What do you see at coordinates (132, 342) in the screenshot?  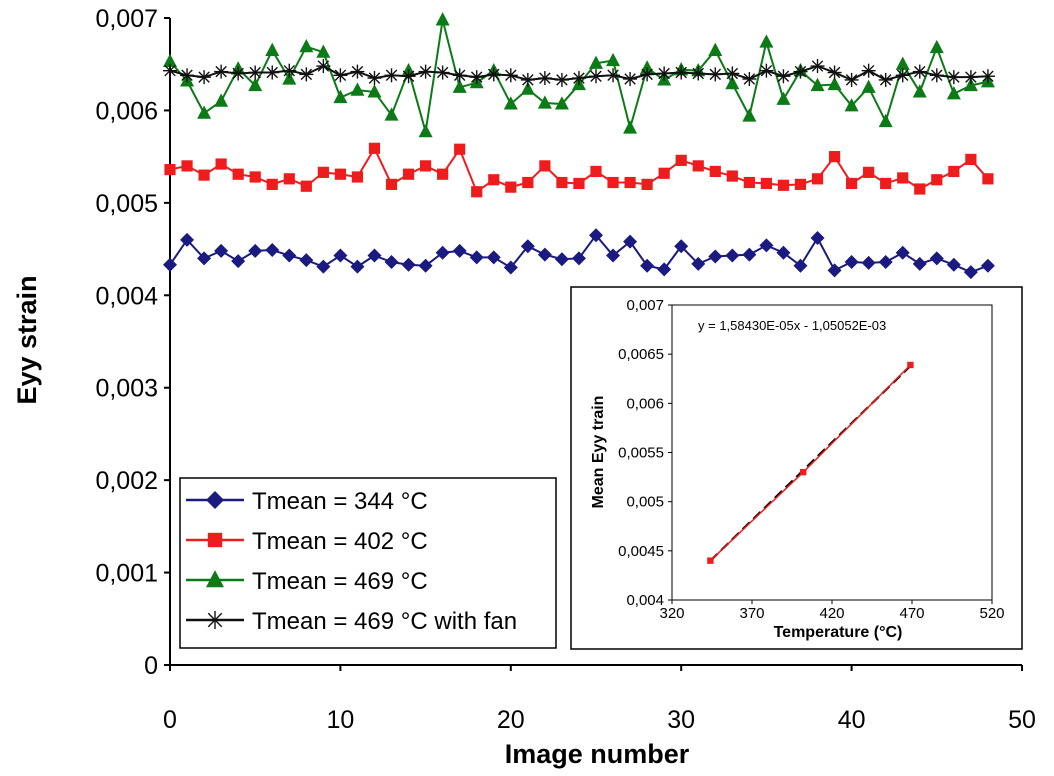 I see `main-y-ticks: 0 0,001 0,002 0,003 0,004 0,005 0,006 0,007` at bounding box center [132, 342].